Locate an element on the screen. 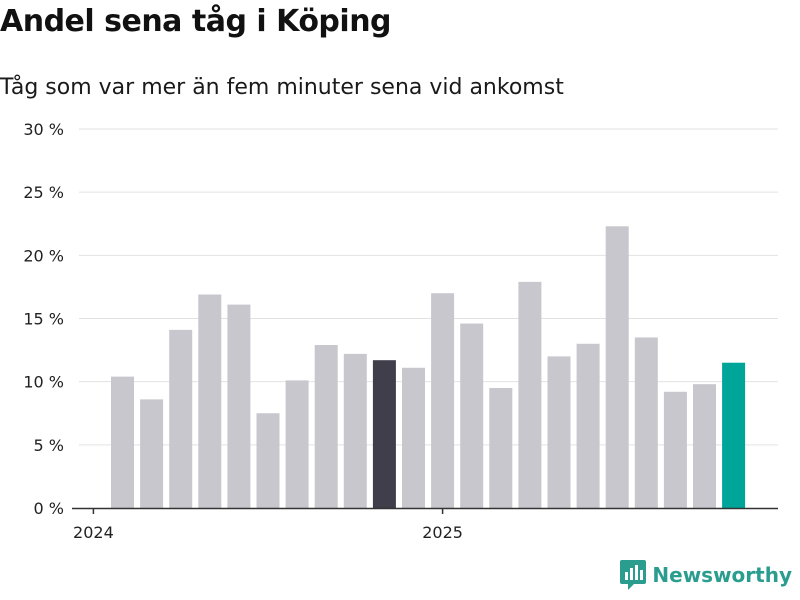 The width and height of the screenshot is (800, 600). y-tick-label: 20 % is located at coordinates (43, 255).